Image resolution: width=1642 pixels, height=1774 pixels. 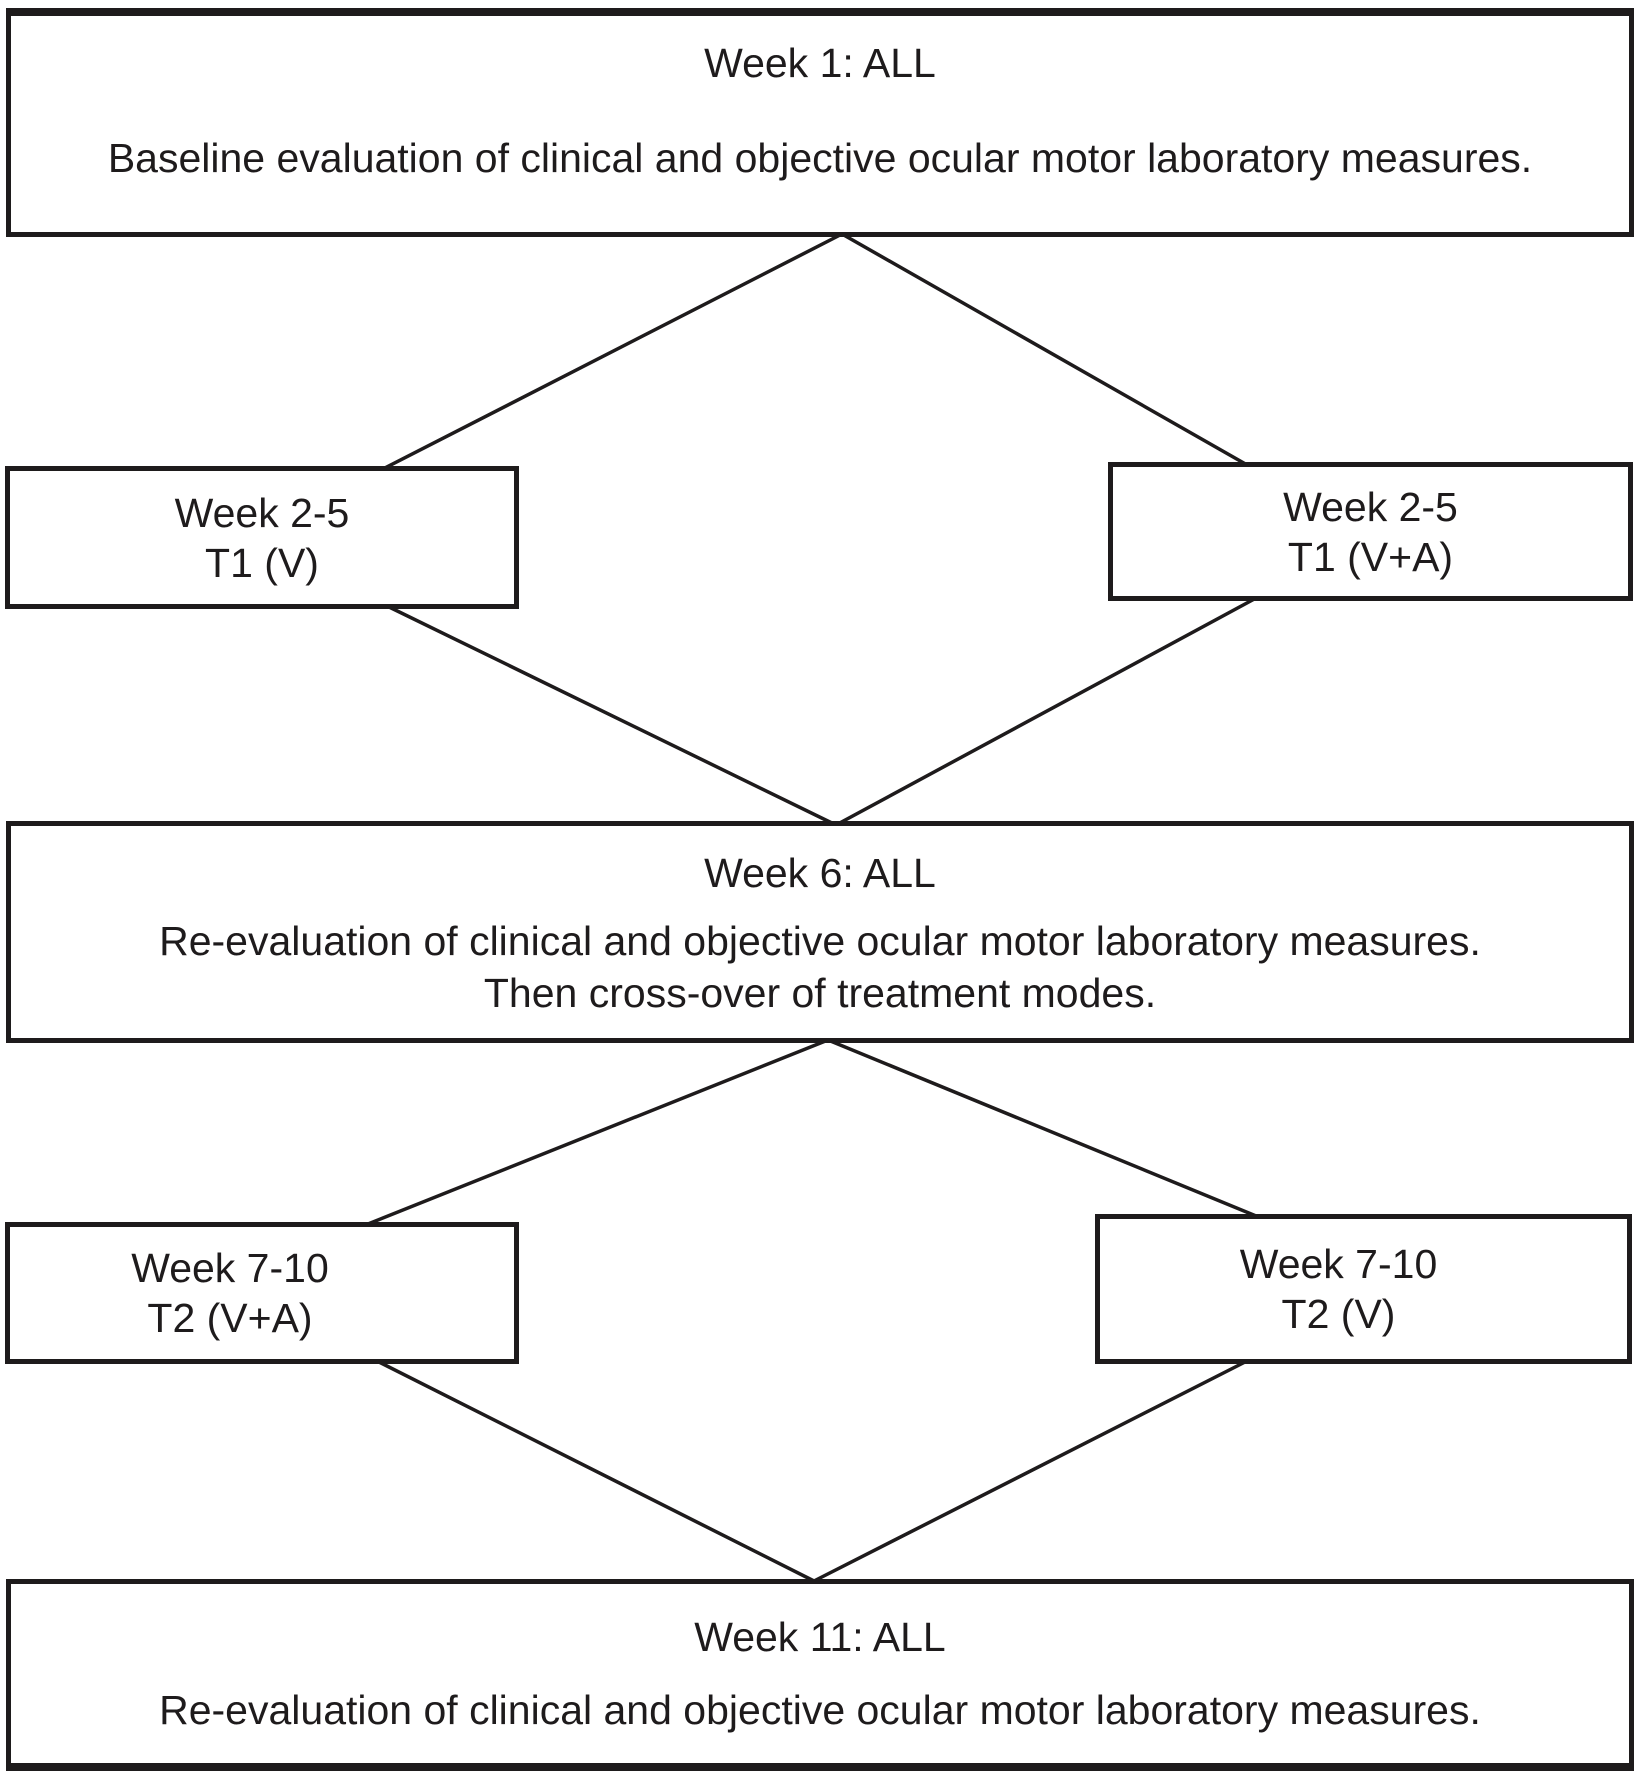 I want to click on node-week2-5-t1-v: Week 2-5 T1 (V), so click(x=262, y=537).